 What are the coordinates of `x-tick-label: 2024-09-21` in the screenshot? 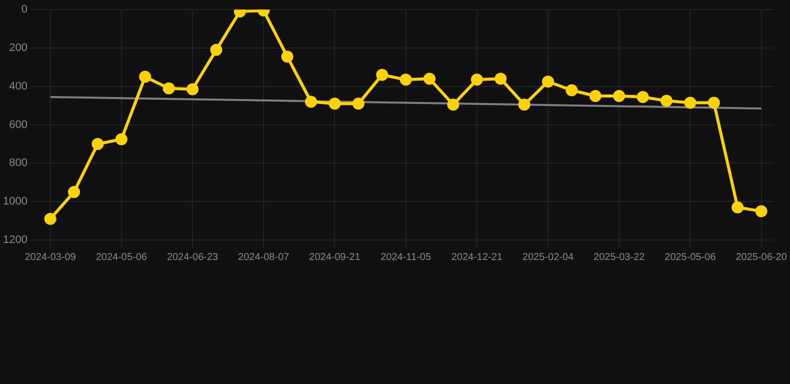 It's located at (335, 257).